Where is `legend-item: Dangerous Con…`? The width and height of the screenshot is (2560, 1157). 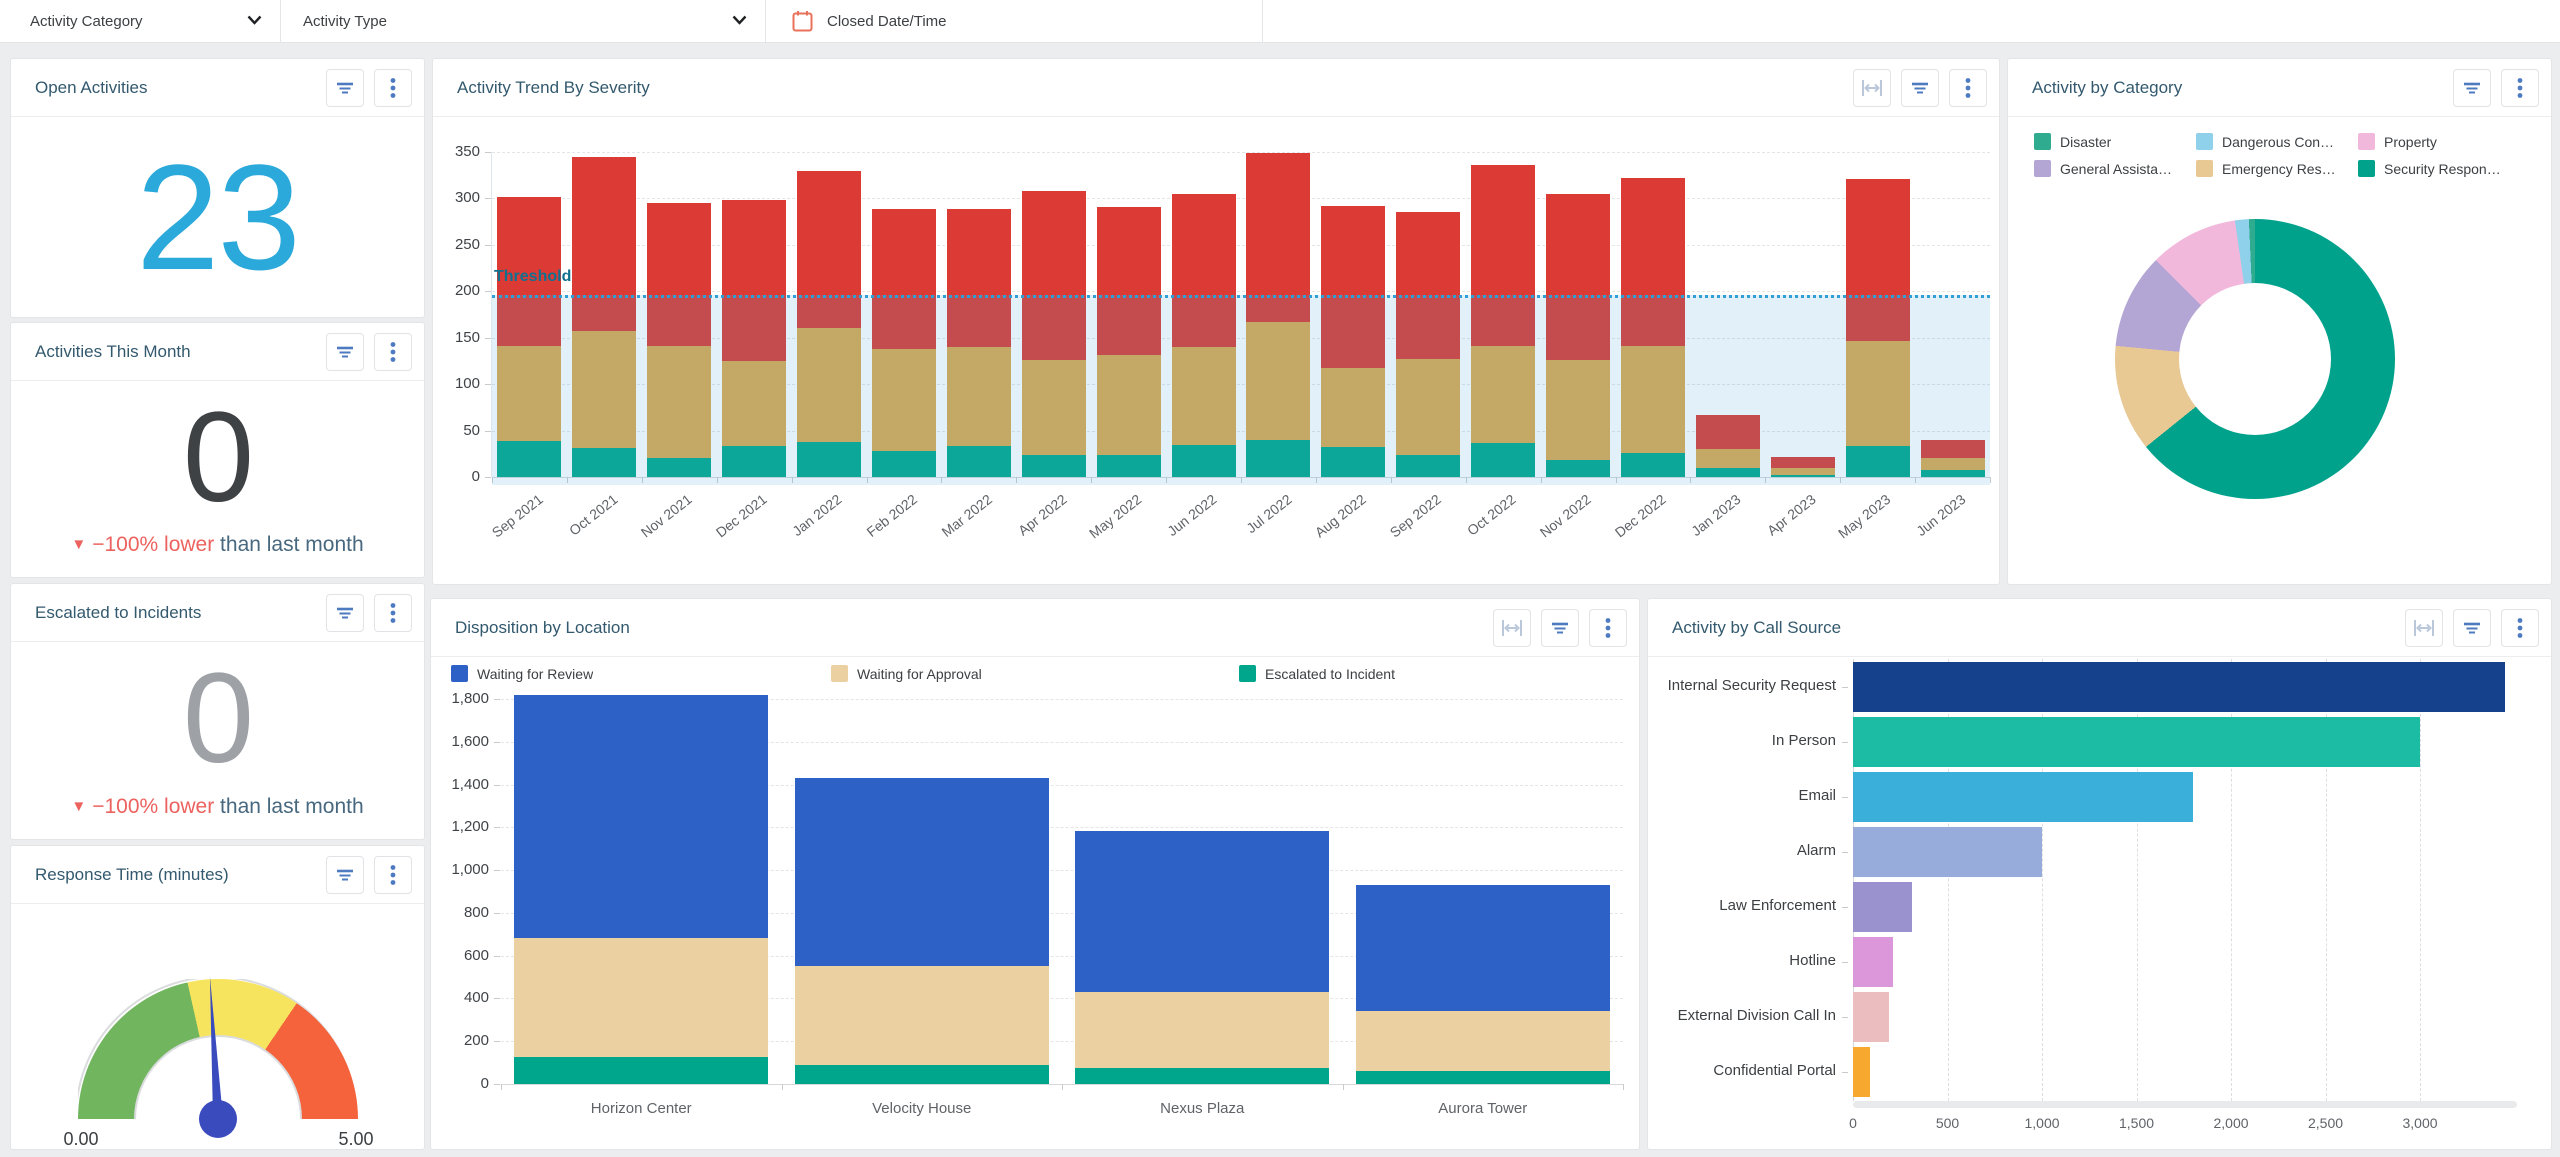
legend-item: Dangerous Con… is located at coordinates (2277, 141).